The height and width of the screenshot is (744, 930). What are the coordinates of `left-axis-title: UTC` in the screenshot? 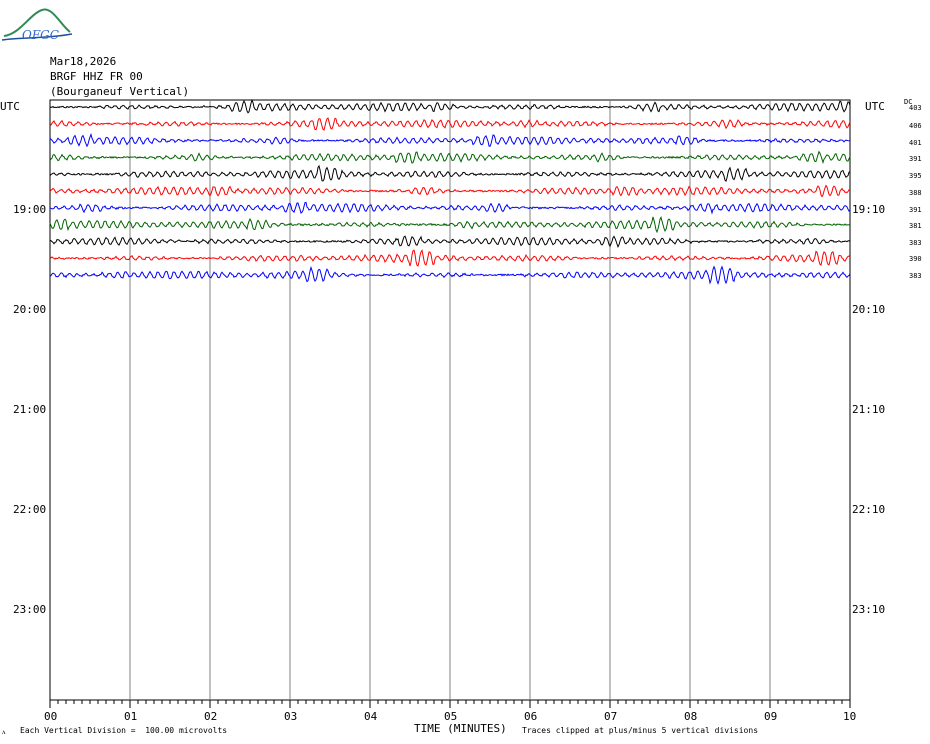 It's located at (10, 106).